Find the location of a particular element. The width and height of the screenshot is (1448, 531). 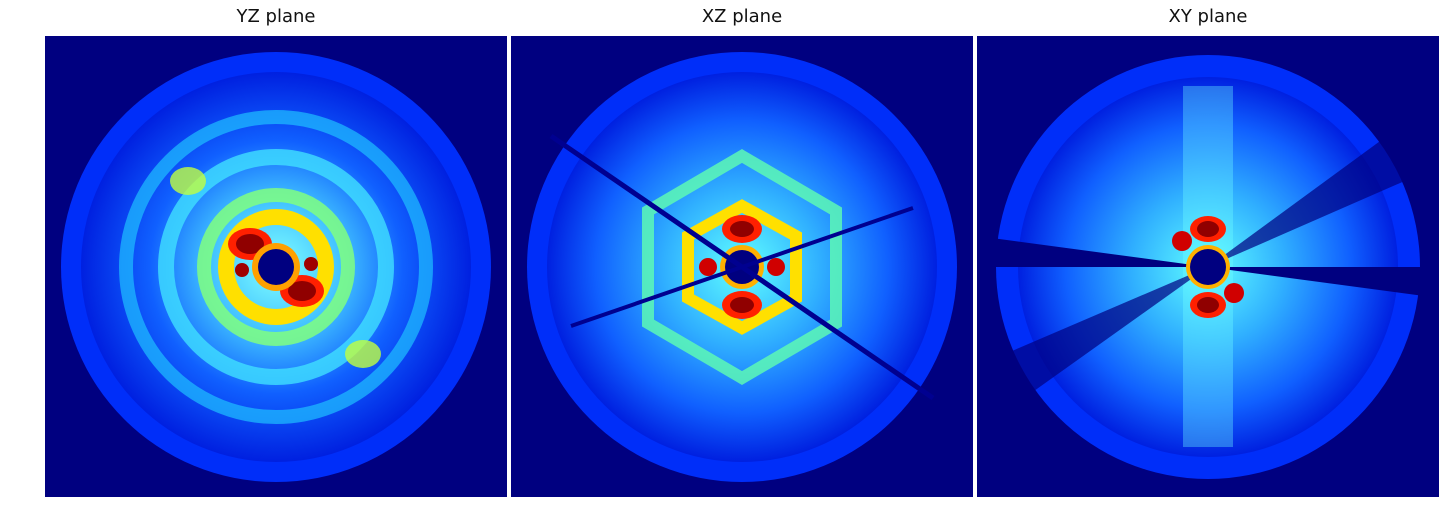

panel-title: XY plane is located at coordinates (1208, 16).